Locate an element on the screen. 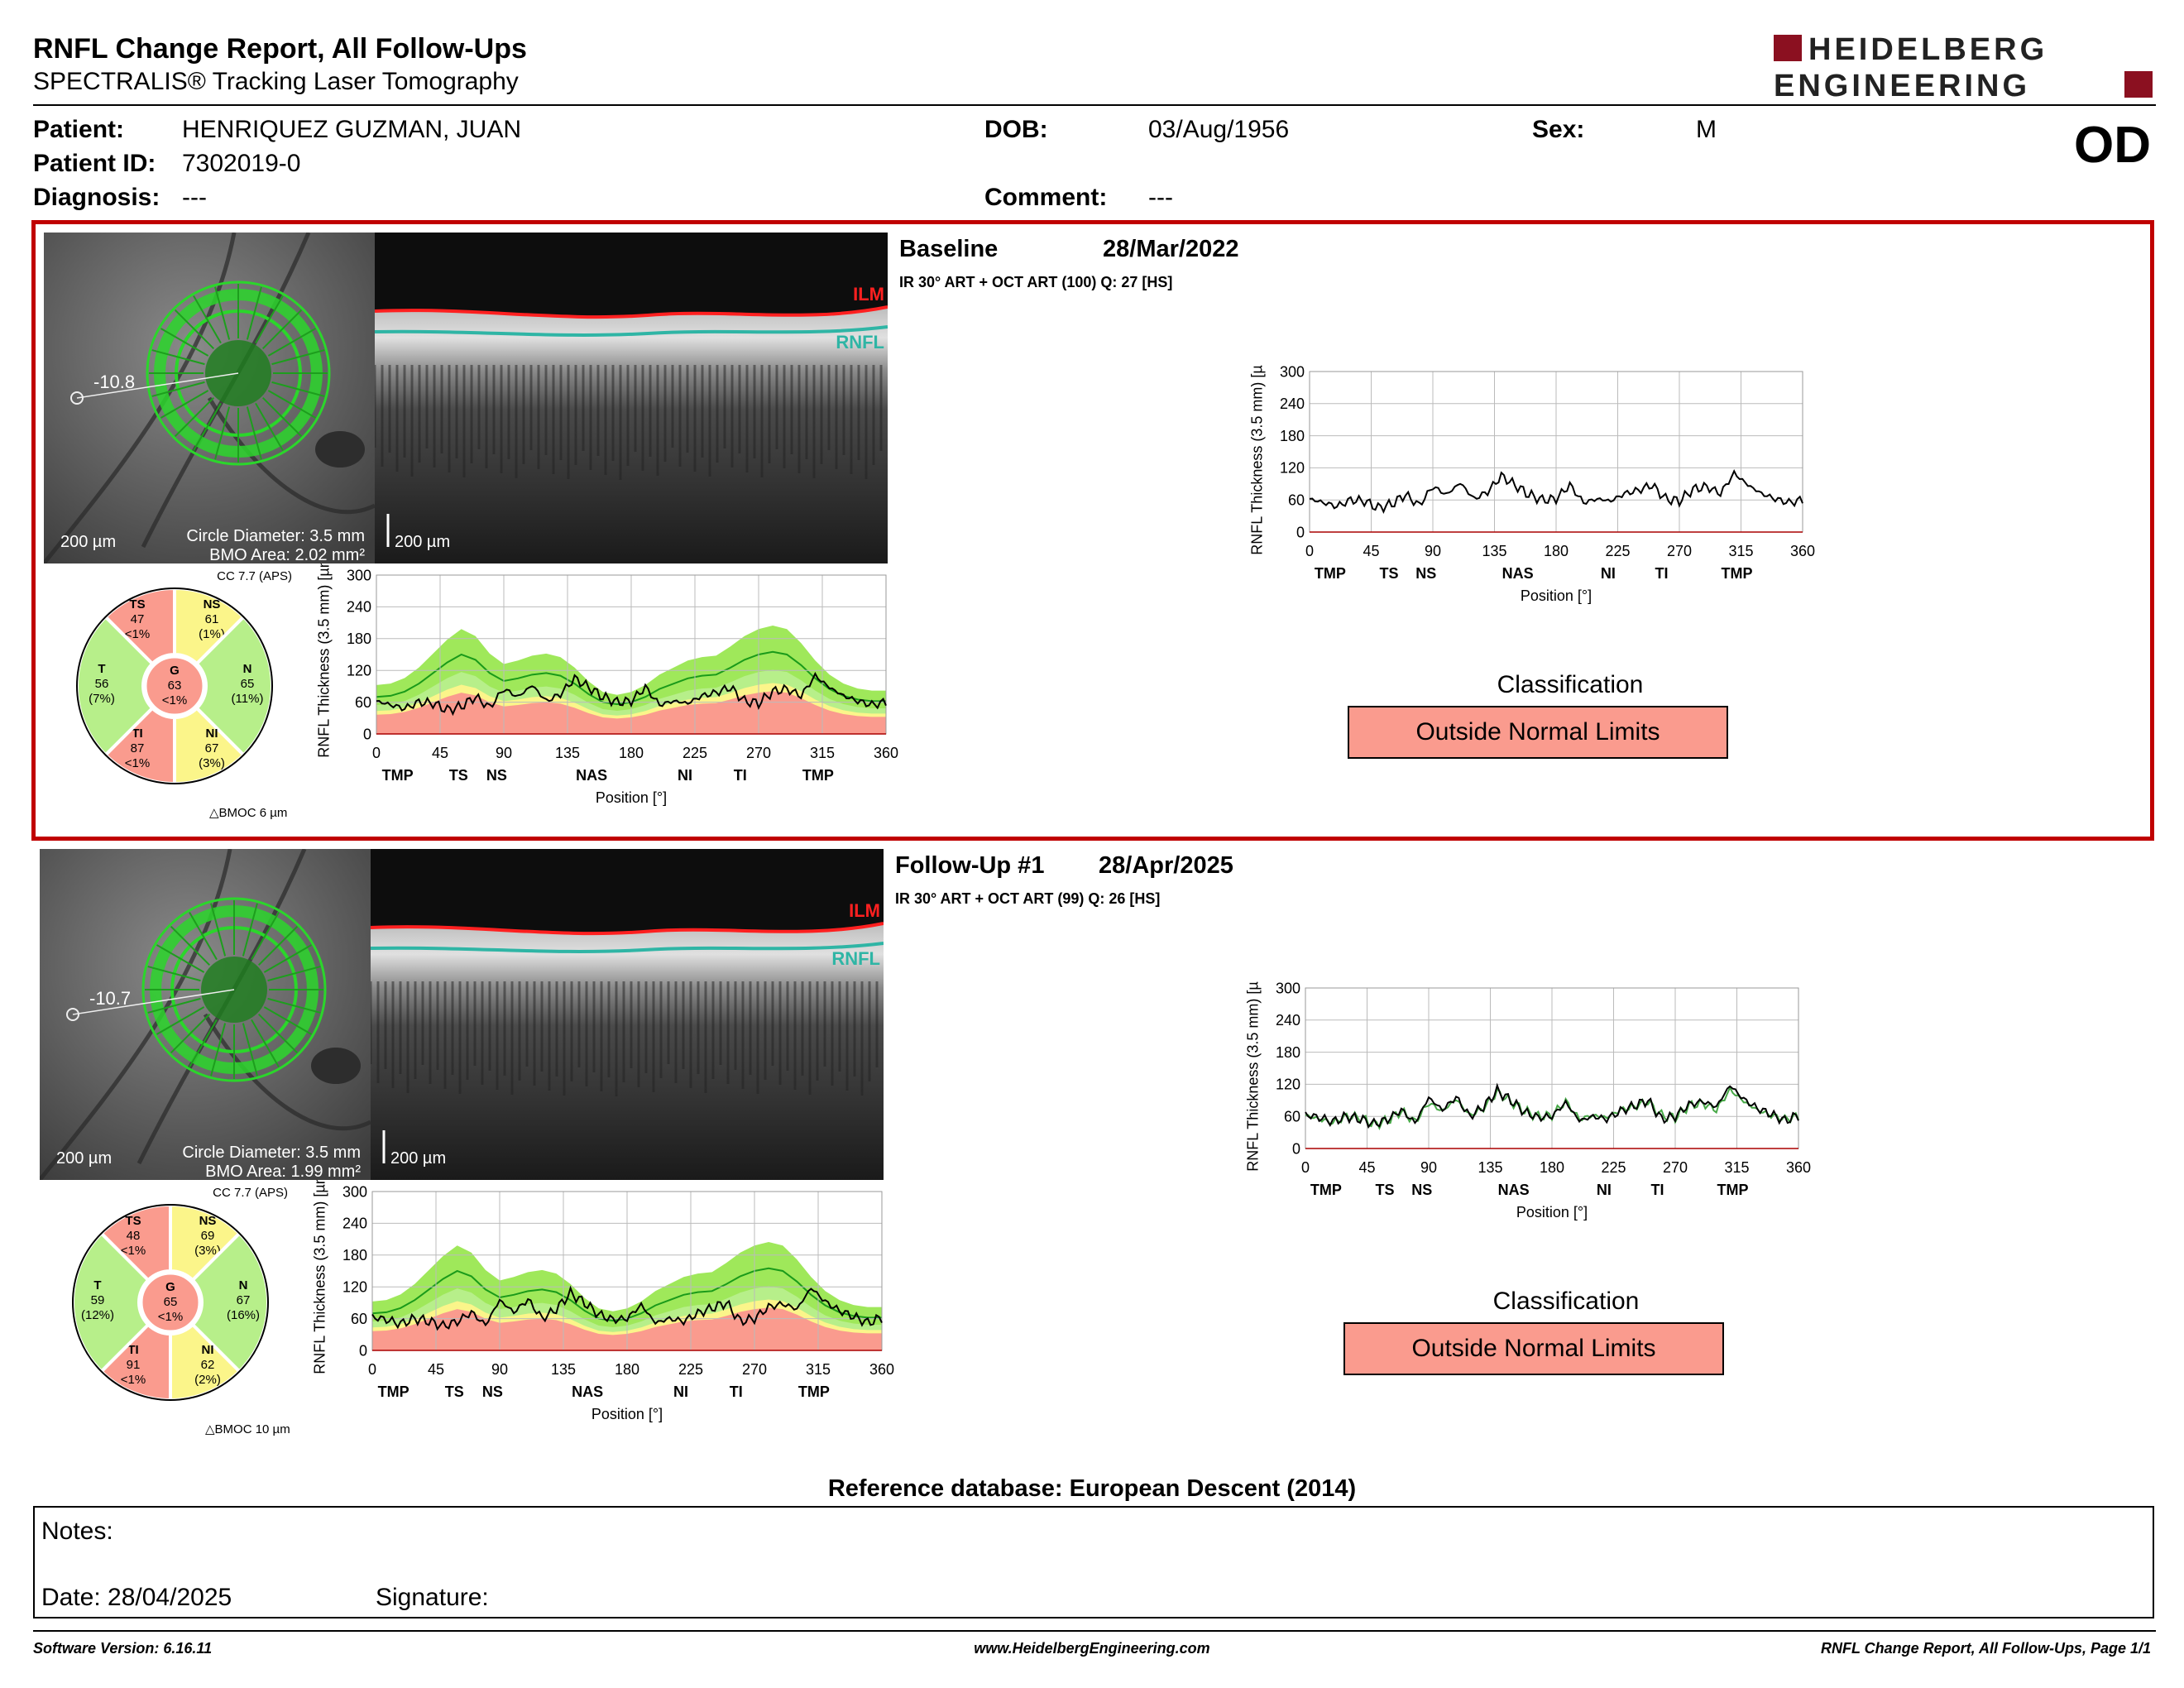 The width and height of the screenshot is (2184, 1688). baseline-classification-label: Classification is located at coordinates (1570, 684).